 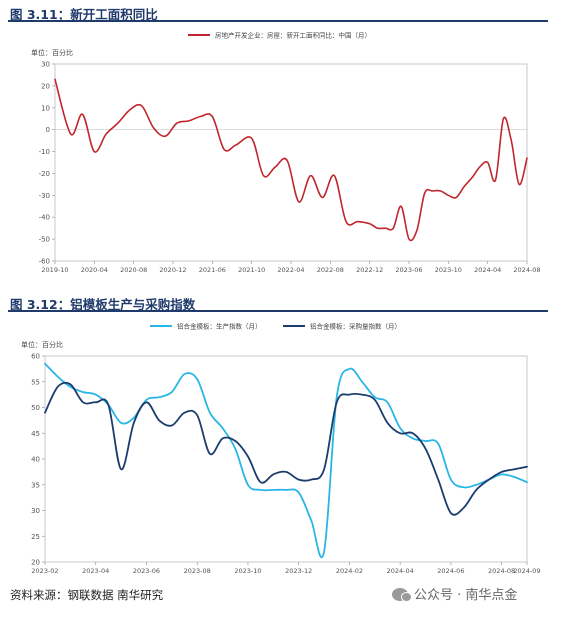 What do you see at coordinates (35, 382) in the screenshot?
I see `y-tick-label: 55` at bounding box center [35, 382].